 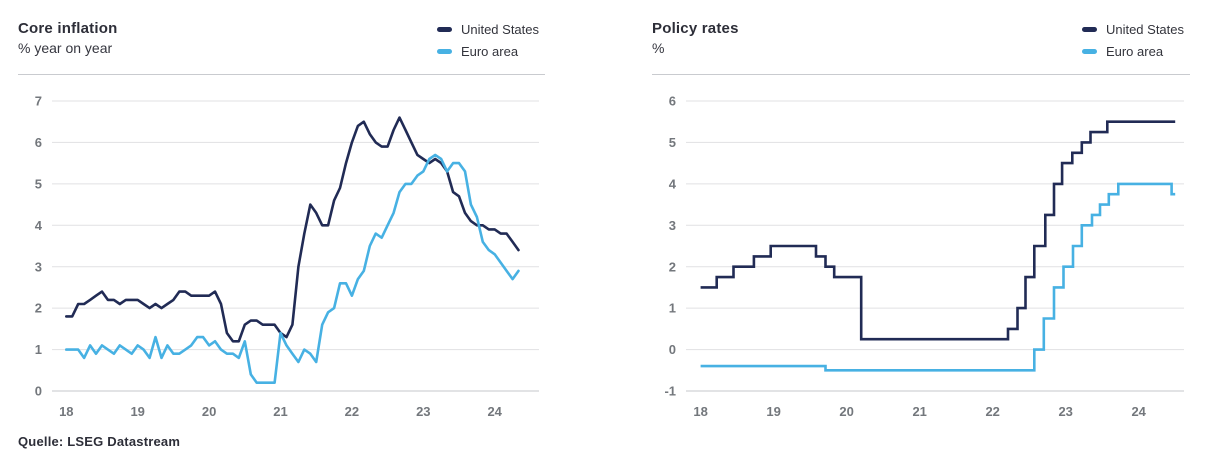 I want to click on chart-title: Policy rates, so click(x=695, y=28).